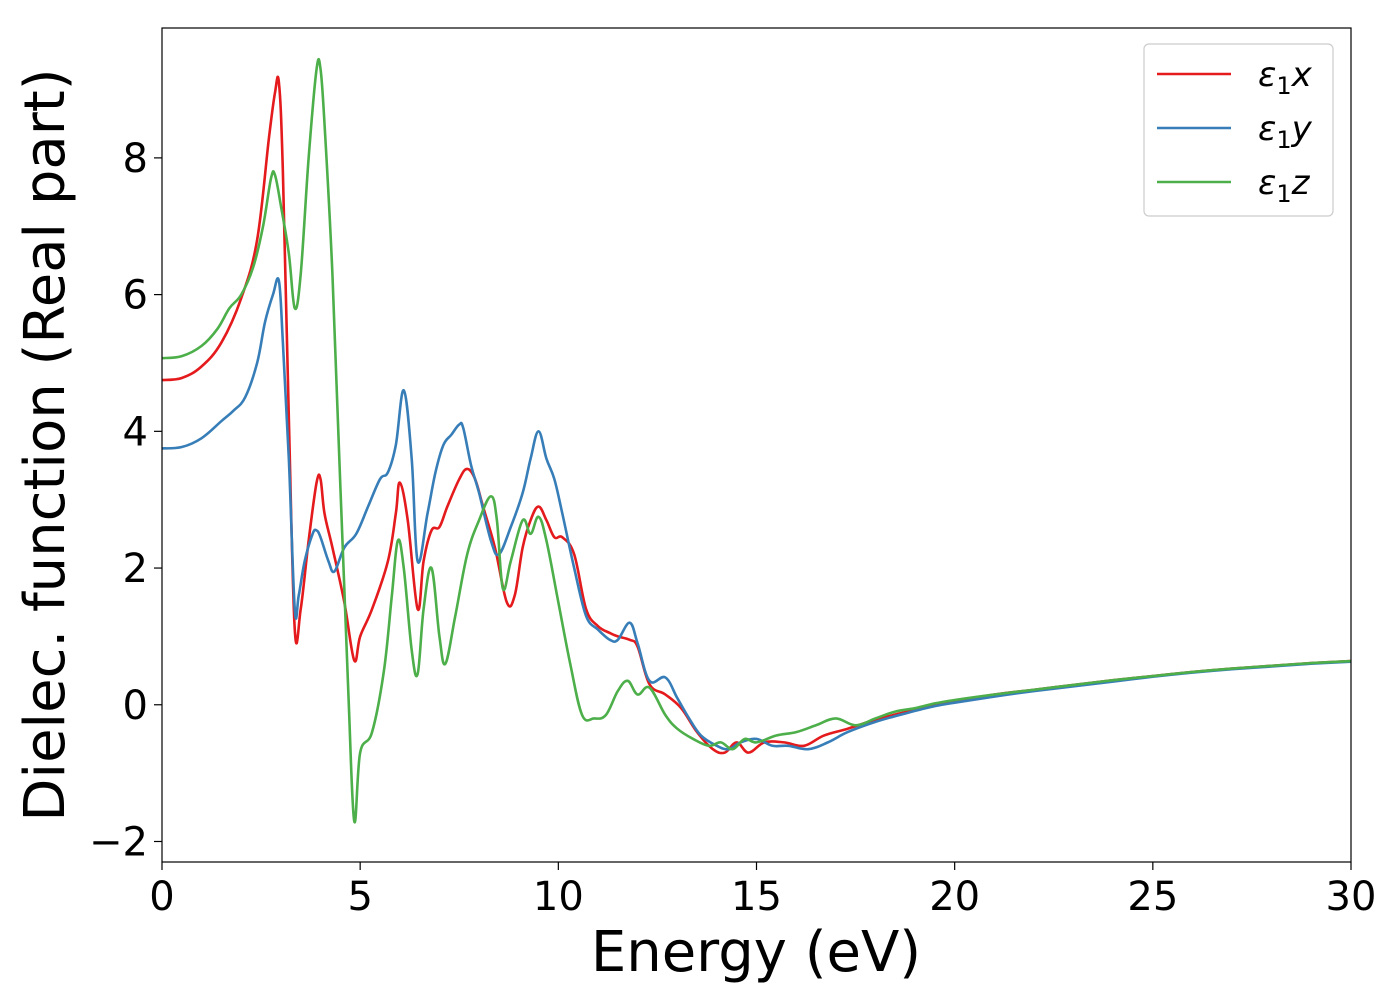 The image size is (1400, 1000). Describe the element at coordinates (135, 569) in the screenshot. I see `y-tick-label: 2` at that location.